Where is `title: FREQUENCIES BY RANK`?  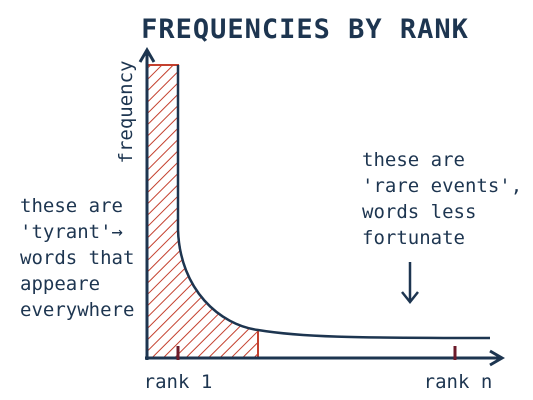 title: FREQUENCIES BY RANK is located at coordinates (305, 29).